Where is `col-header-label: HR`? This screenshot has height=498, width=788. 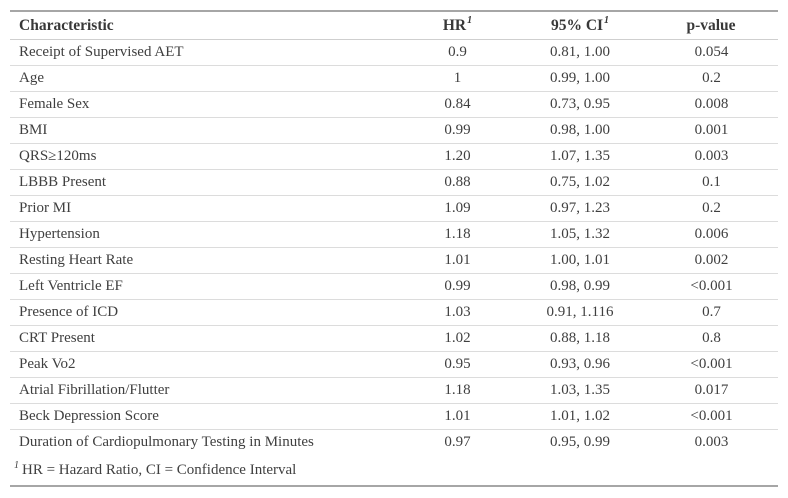
col-header-label: HR is located at coordinates (454, 25).